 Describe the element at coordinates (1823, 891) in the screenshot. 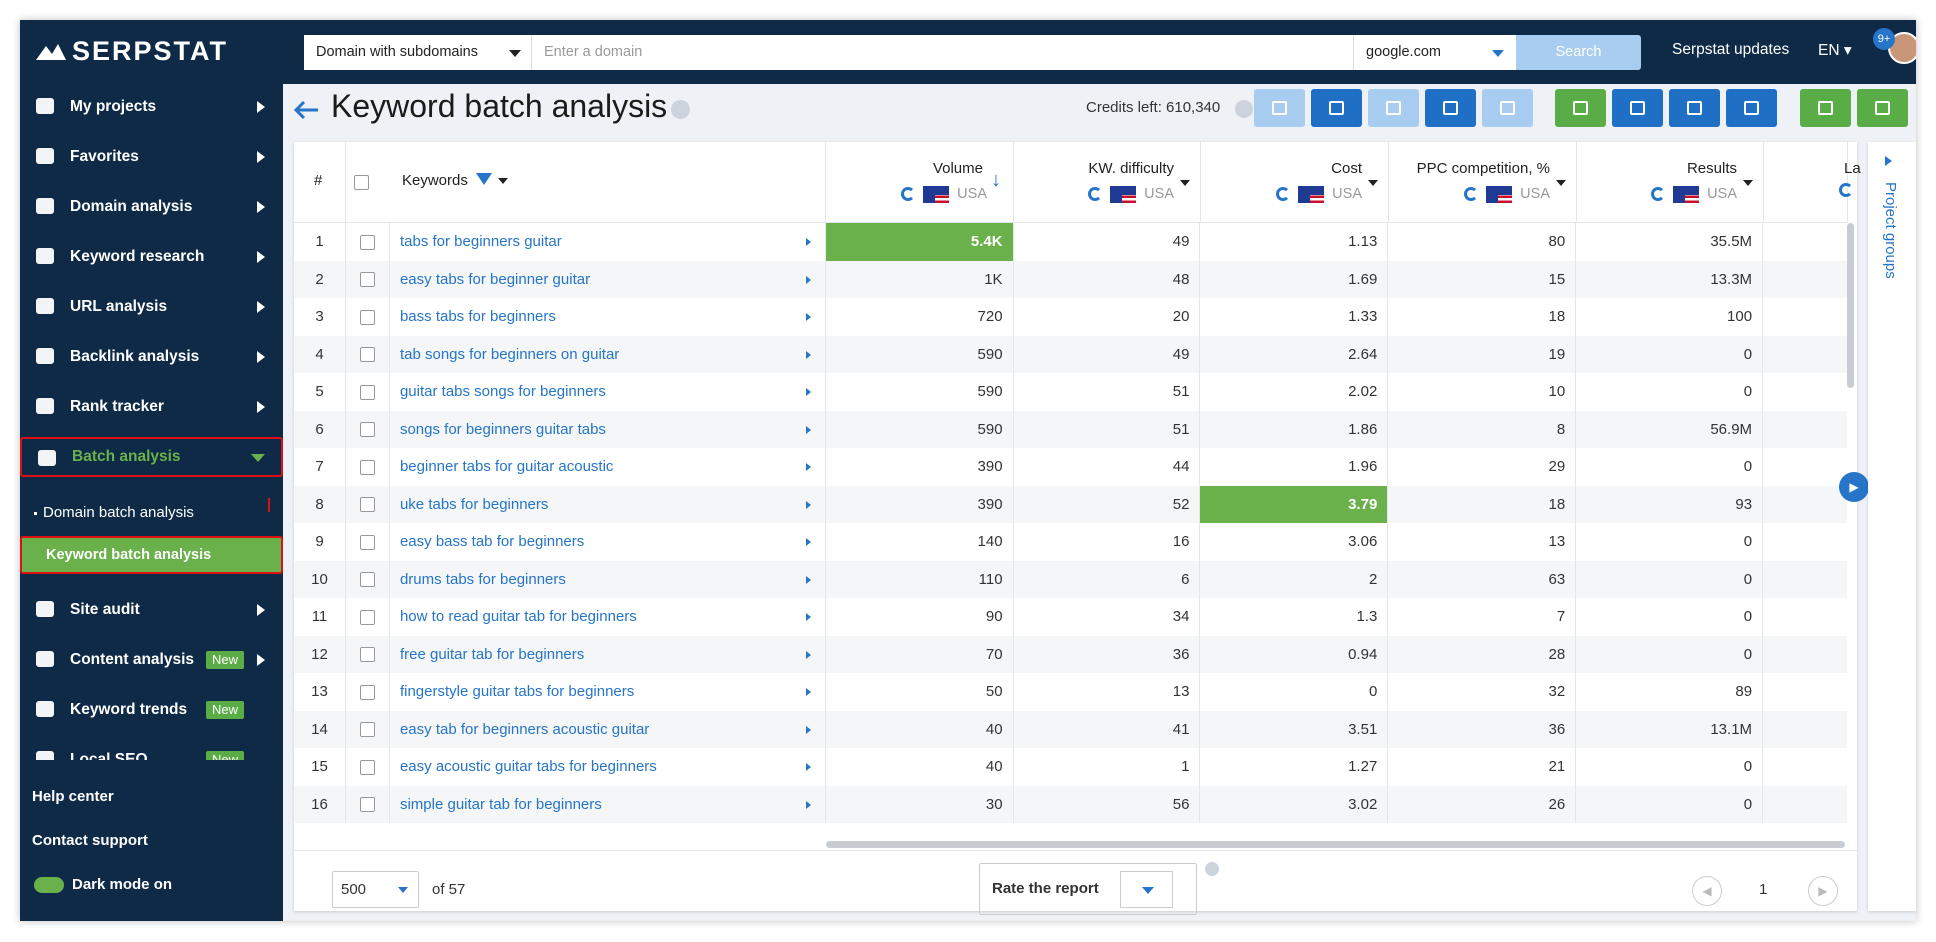

I see `next-page: ▶` at that location.